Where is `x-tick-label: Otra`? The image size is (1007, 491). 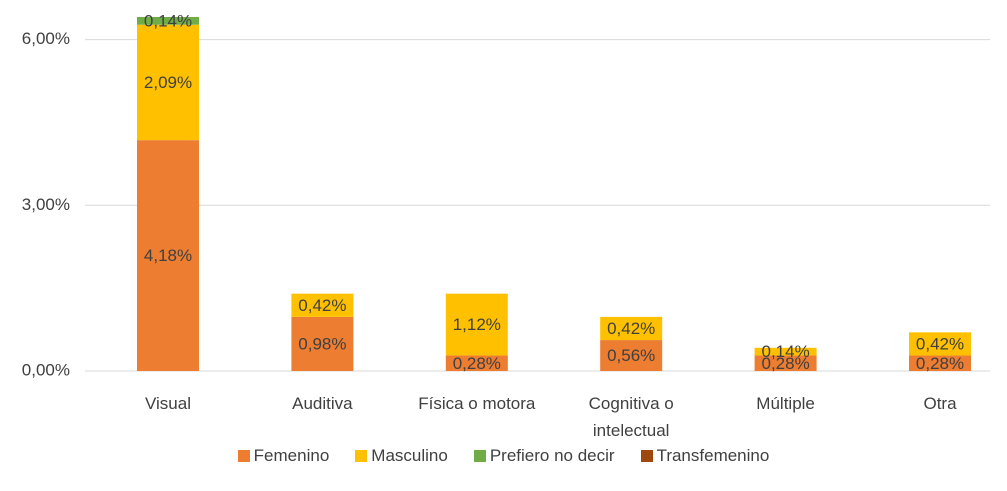
x-tick-label: Otra is located at coordinates (940, 403).